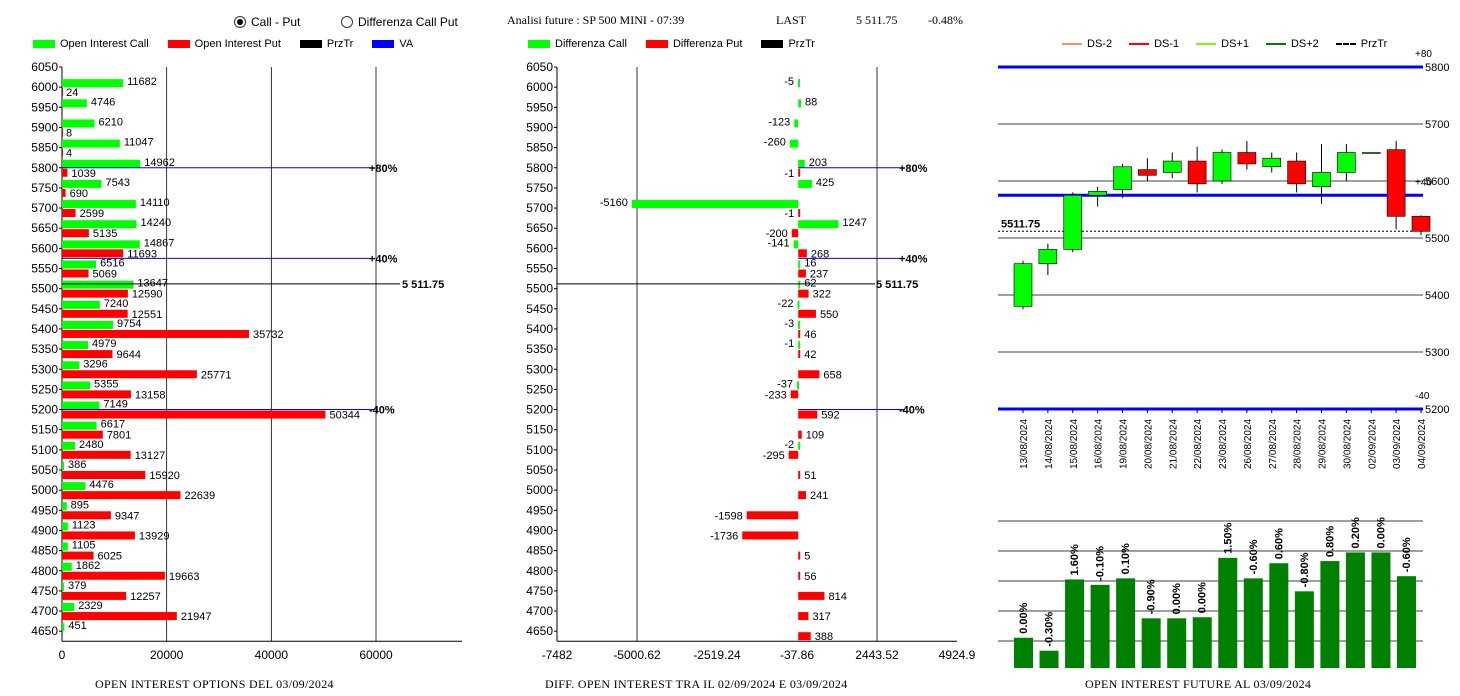  What do you see at coordinates (44, 188) in the screenshot?
I see `strike-label: 5750` at bounding box center [44, 188].